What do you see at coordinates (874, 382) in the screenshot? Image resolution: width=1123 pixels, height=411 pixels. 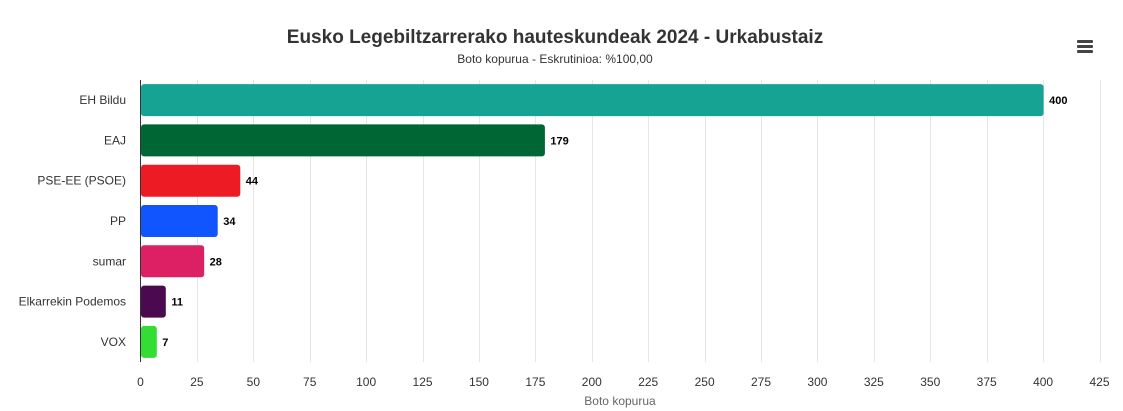 I see `x-tick-label: 325` at bounding box center [874, 382].